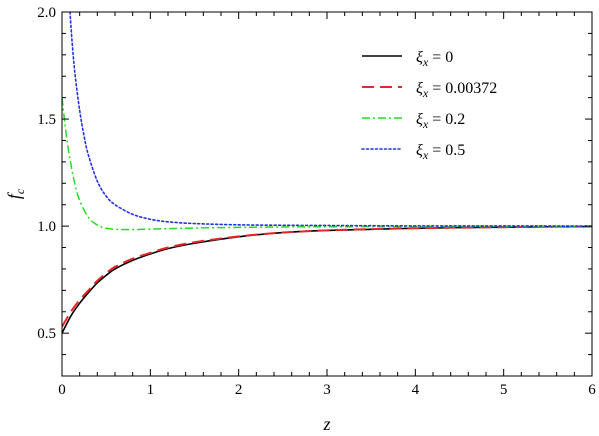  What do you see at coordinates (440, 152) in the screenshot?
I see `legend-label-3: ξx = 0.5` at bounding box center [440, 152].